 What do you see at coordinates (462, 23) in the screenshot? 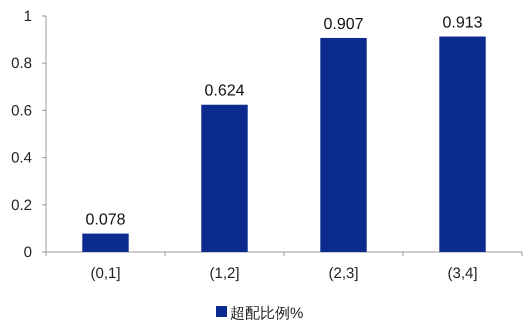
I see `data-label: 0.913` at bounding box center [462, 23].